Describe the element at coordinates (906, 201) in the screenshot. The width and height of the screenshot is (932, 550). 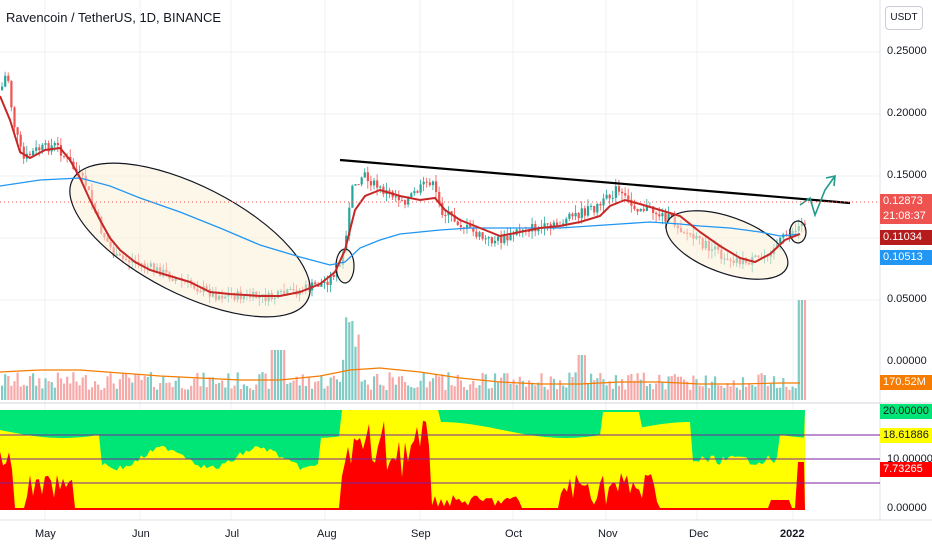
I see `last-price-label: 0.12873` at that location.